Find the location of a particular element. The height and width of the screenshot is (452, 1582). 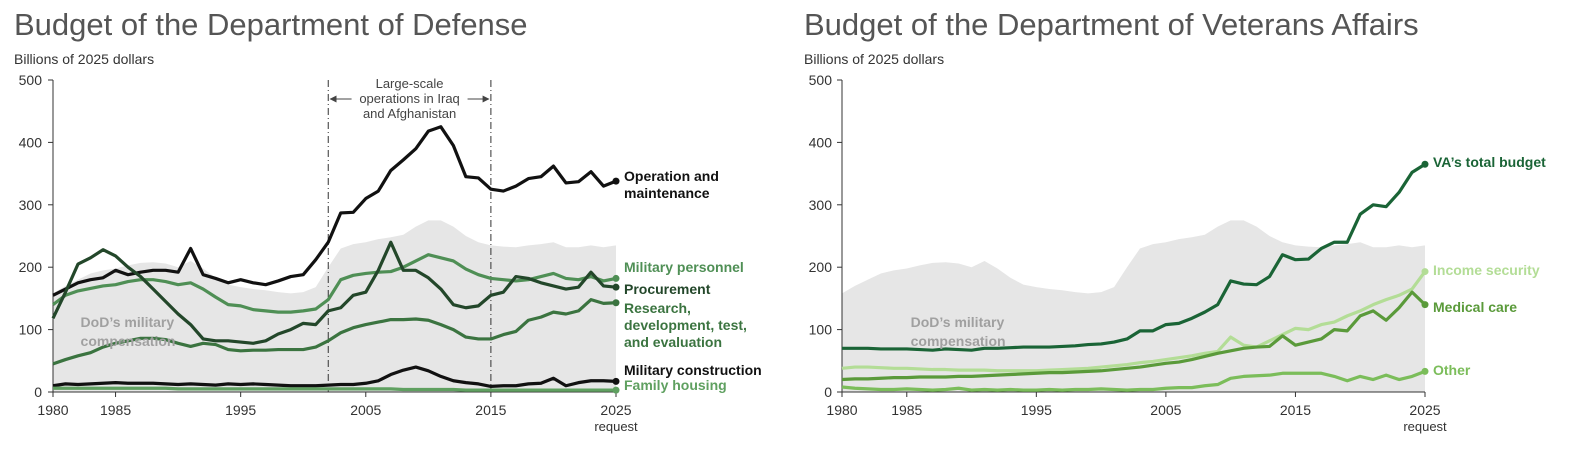

area is located at coordinates (334, 306).